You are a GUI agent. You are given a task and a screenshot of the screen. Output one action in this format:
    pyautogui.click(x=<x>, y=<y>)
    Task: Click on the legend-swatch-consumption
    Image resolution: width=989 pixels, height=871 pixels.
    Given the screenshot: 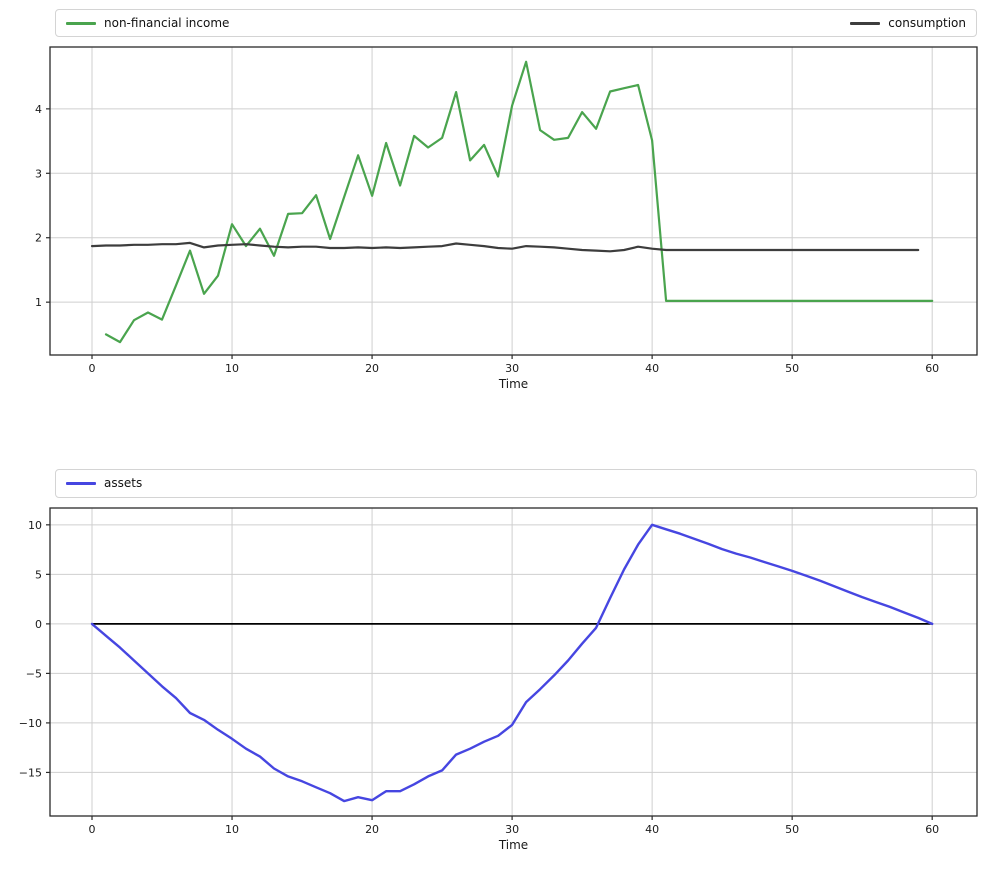 What is the action you would take?
    pyautogui.click(x=865, y=23)
    